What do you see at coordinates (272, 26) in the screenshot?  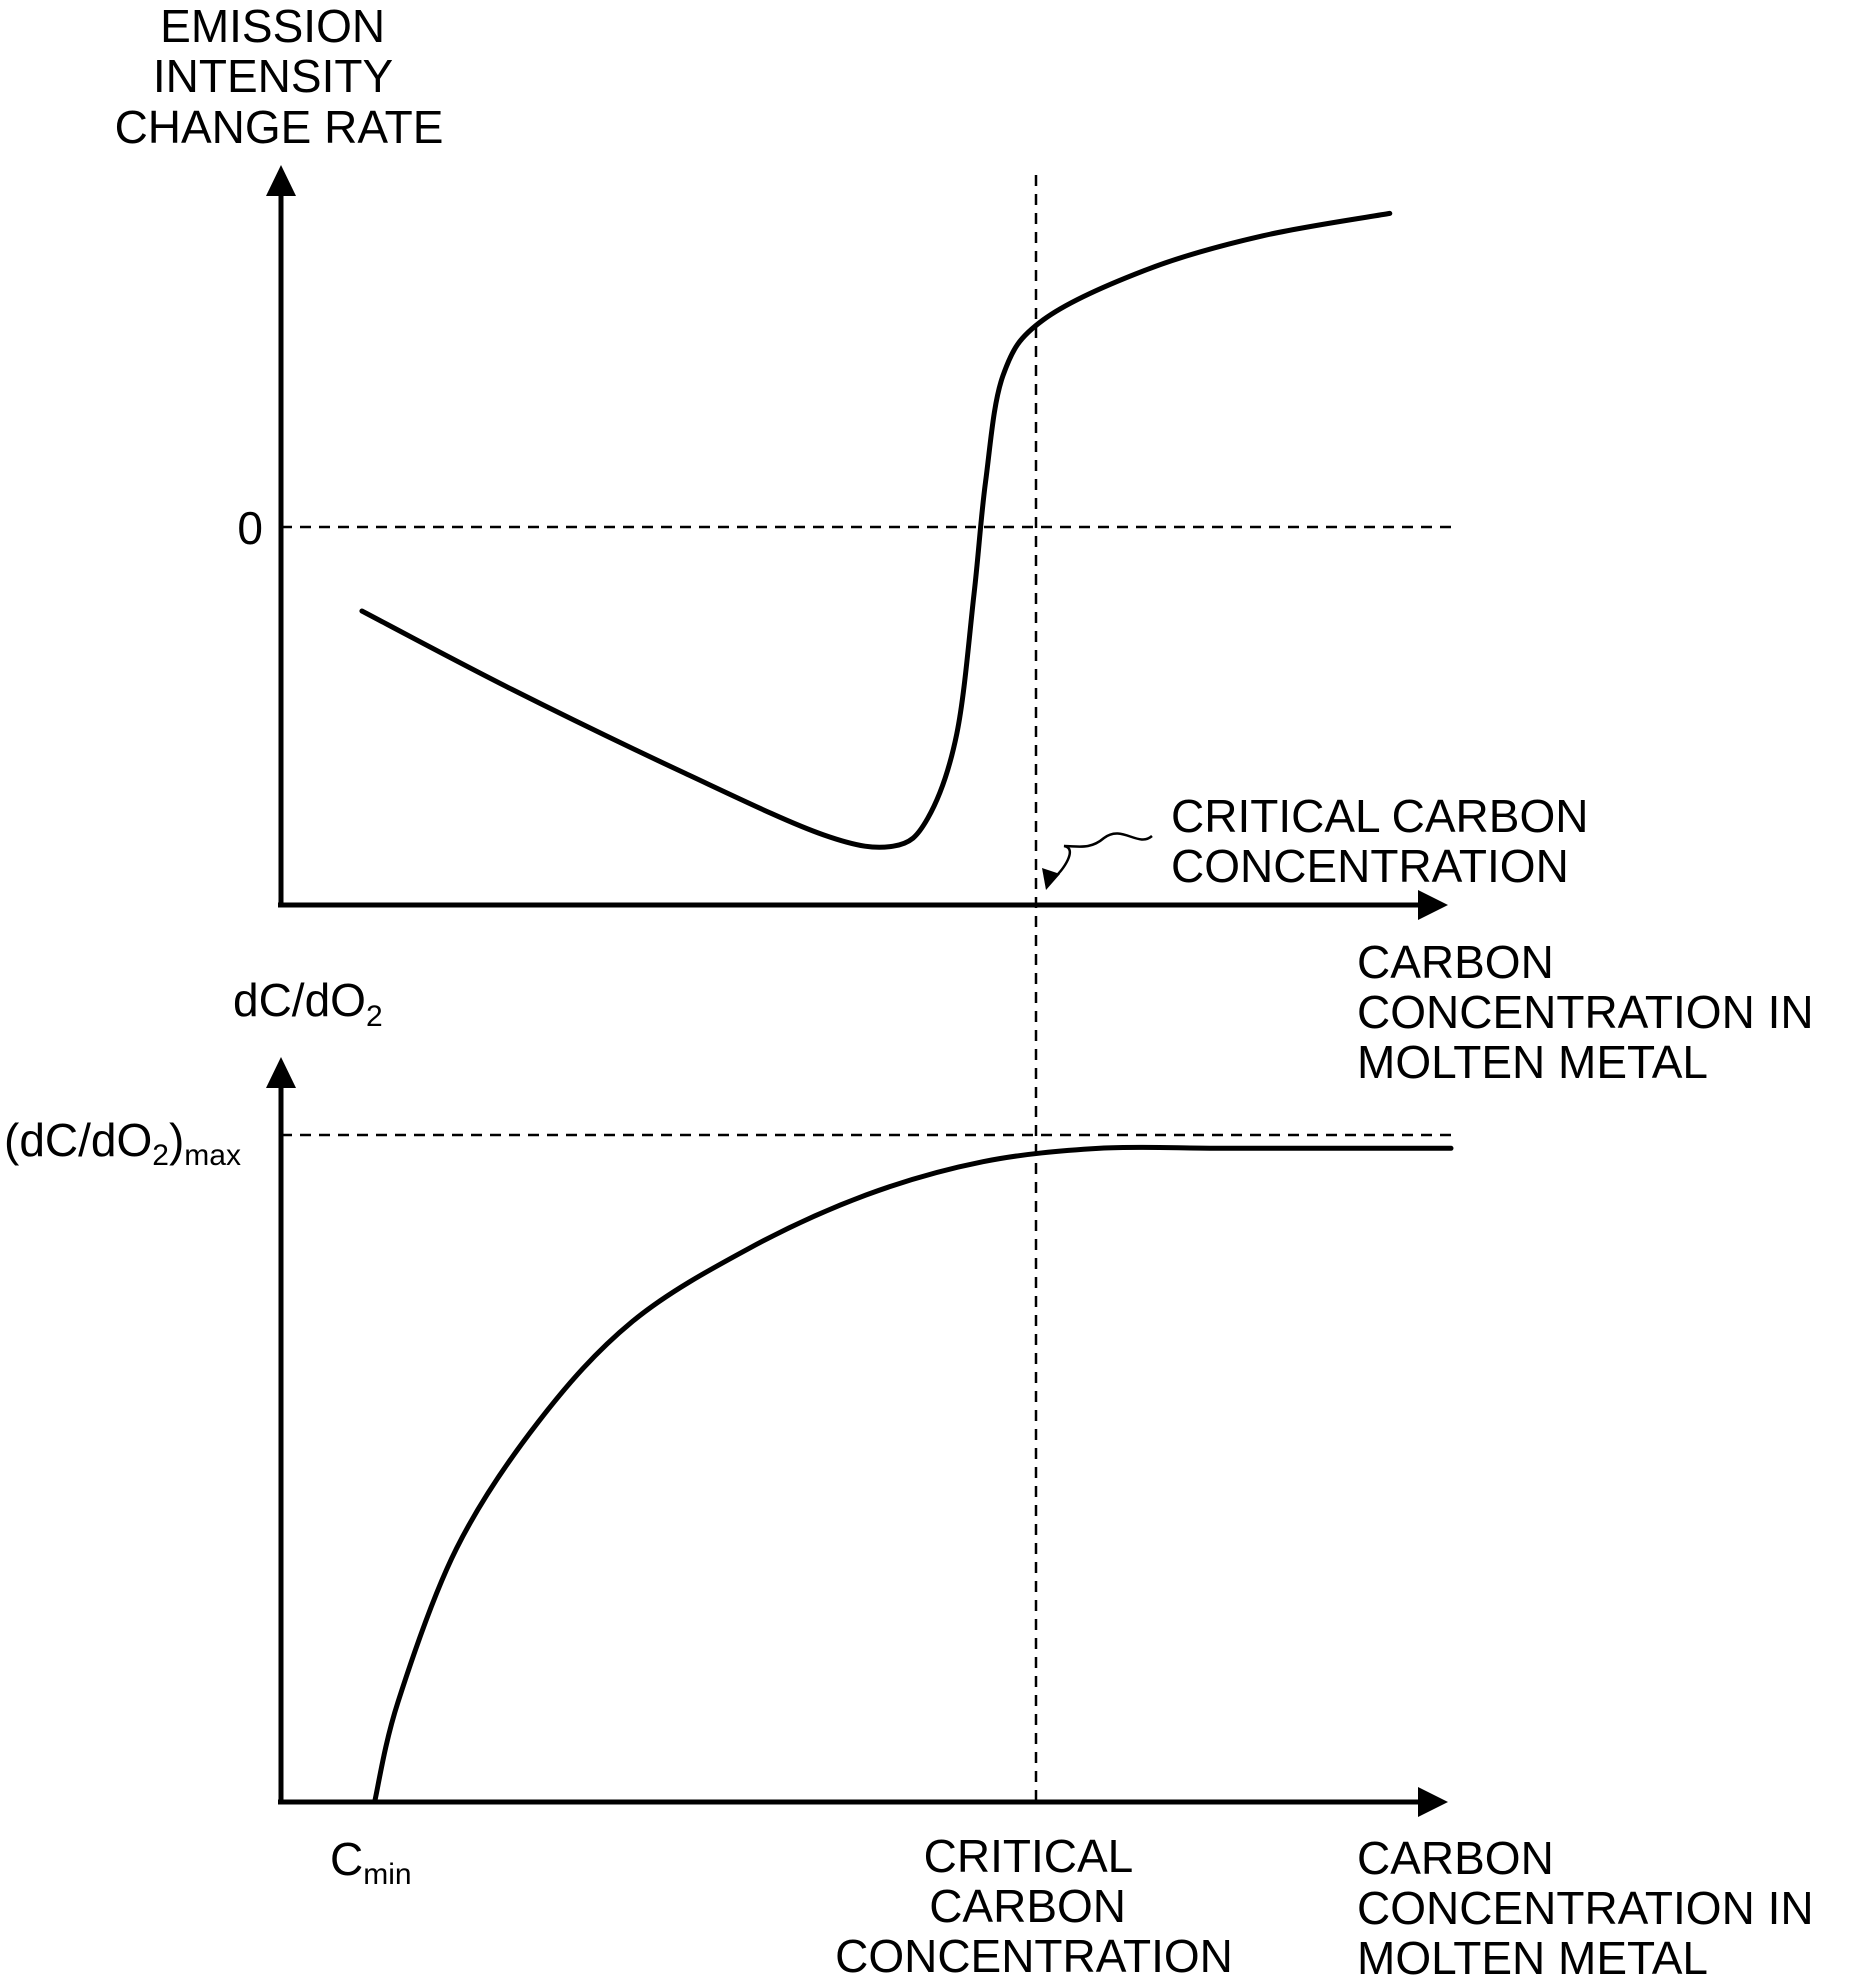 I see `top-y-label-line-1: EMISSION` at bounding box center [272, 26].